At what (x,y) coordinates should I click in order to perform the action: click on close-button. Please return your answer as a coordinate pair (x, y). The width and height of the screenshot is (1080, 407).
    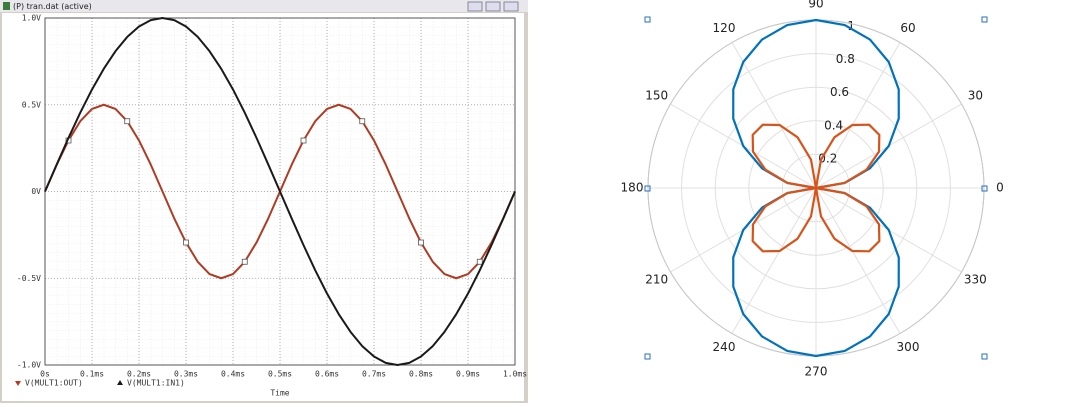
    Looking at the image, I should click on (511, 6).